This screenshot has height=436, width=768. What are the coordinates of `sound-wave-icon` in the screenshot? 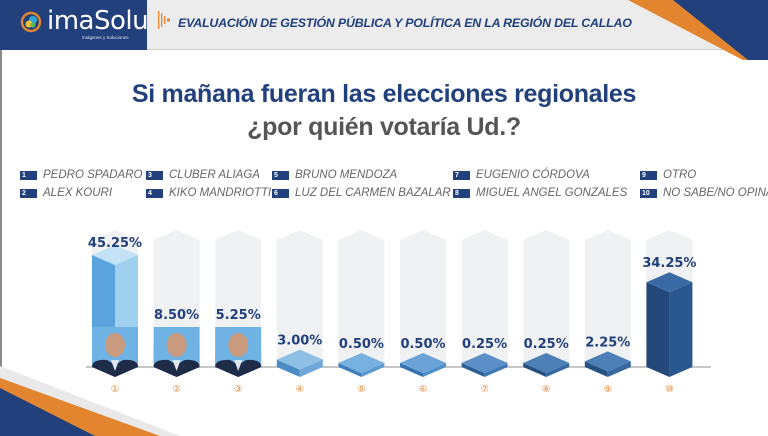 It's located at (164, 20).